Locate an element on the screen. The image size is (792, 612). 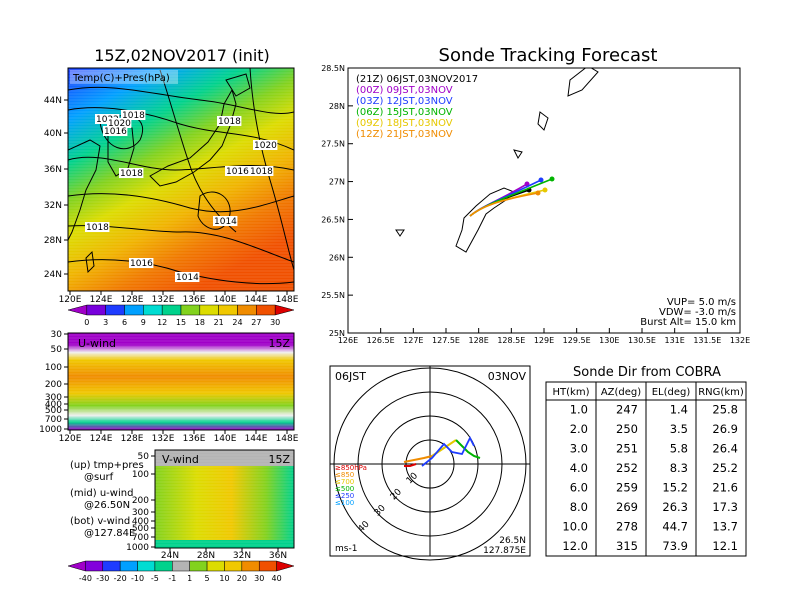
tracking-lon-tick: 127.5E is located at coordinates (446, 340).